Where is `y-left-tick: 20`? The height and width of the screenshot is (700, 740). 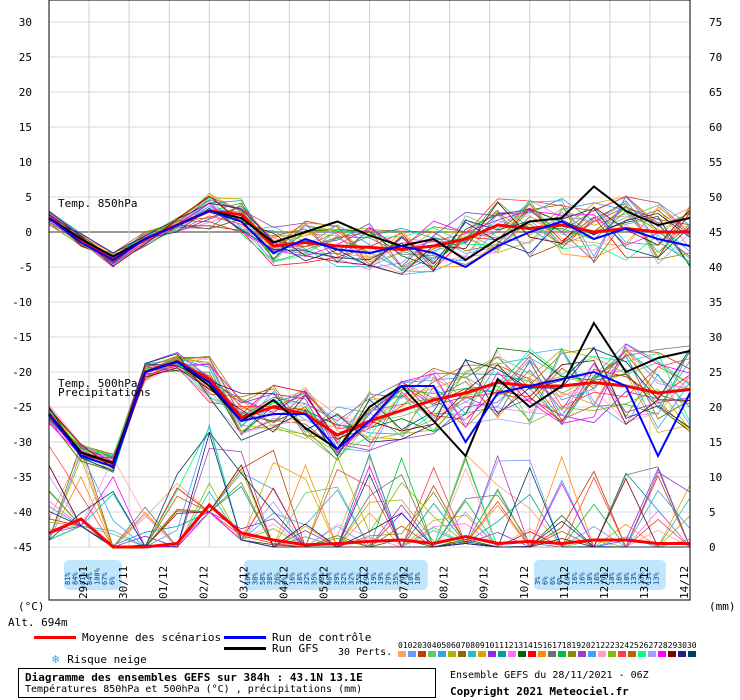
y-left-tick: 20 is located at coordinates (25, 92).